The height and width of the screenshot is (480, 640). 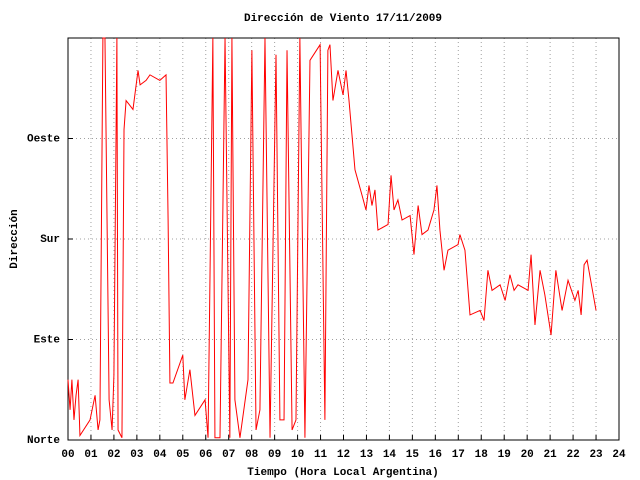 What do you see at coordinates (50, 240) in the screenshot?
I see `y-tick-label: Sur` at bounding box center [50, 240].